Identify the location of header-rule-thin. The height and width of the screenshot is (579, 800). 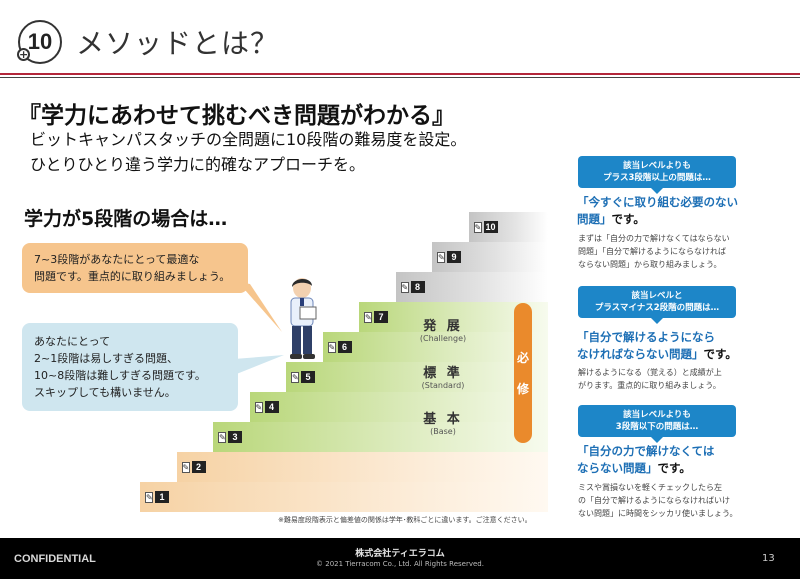
(400, 77).